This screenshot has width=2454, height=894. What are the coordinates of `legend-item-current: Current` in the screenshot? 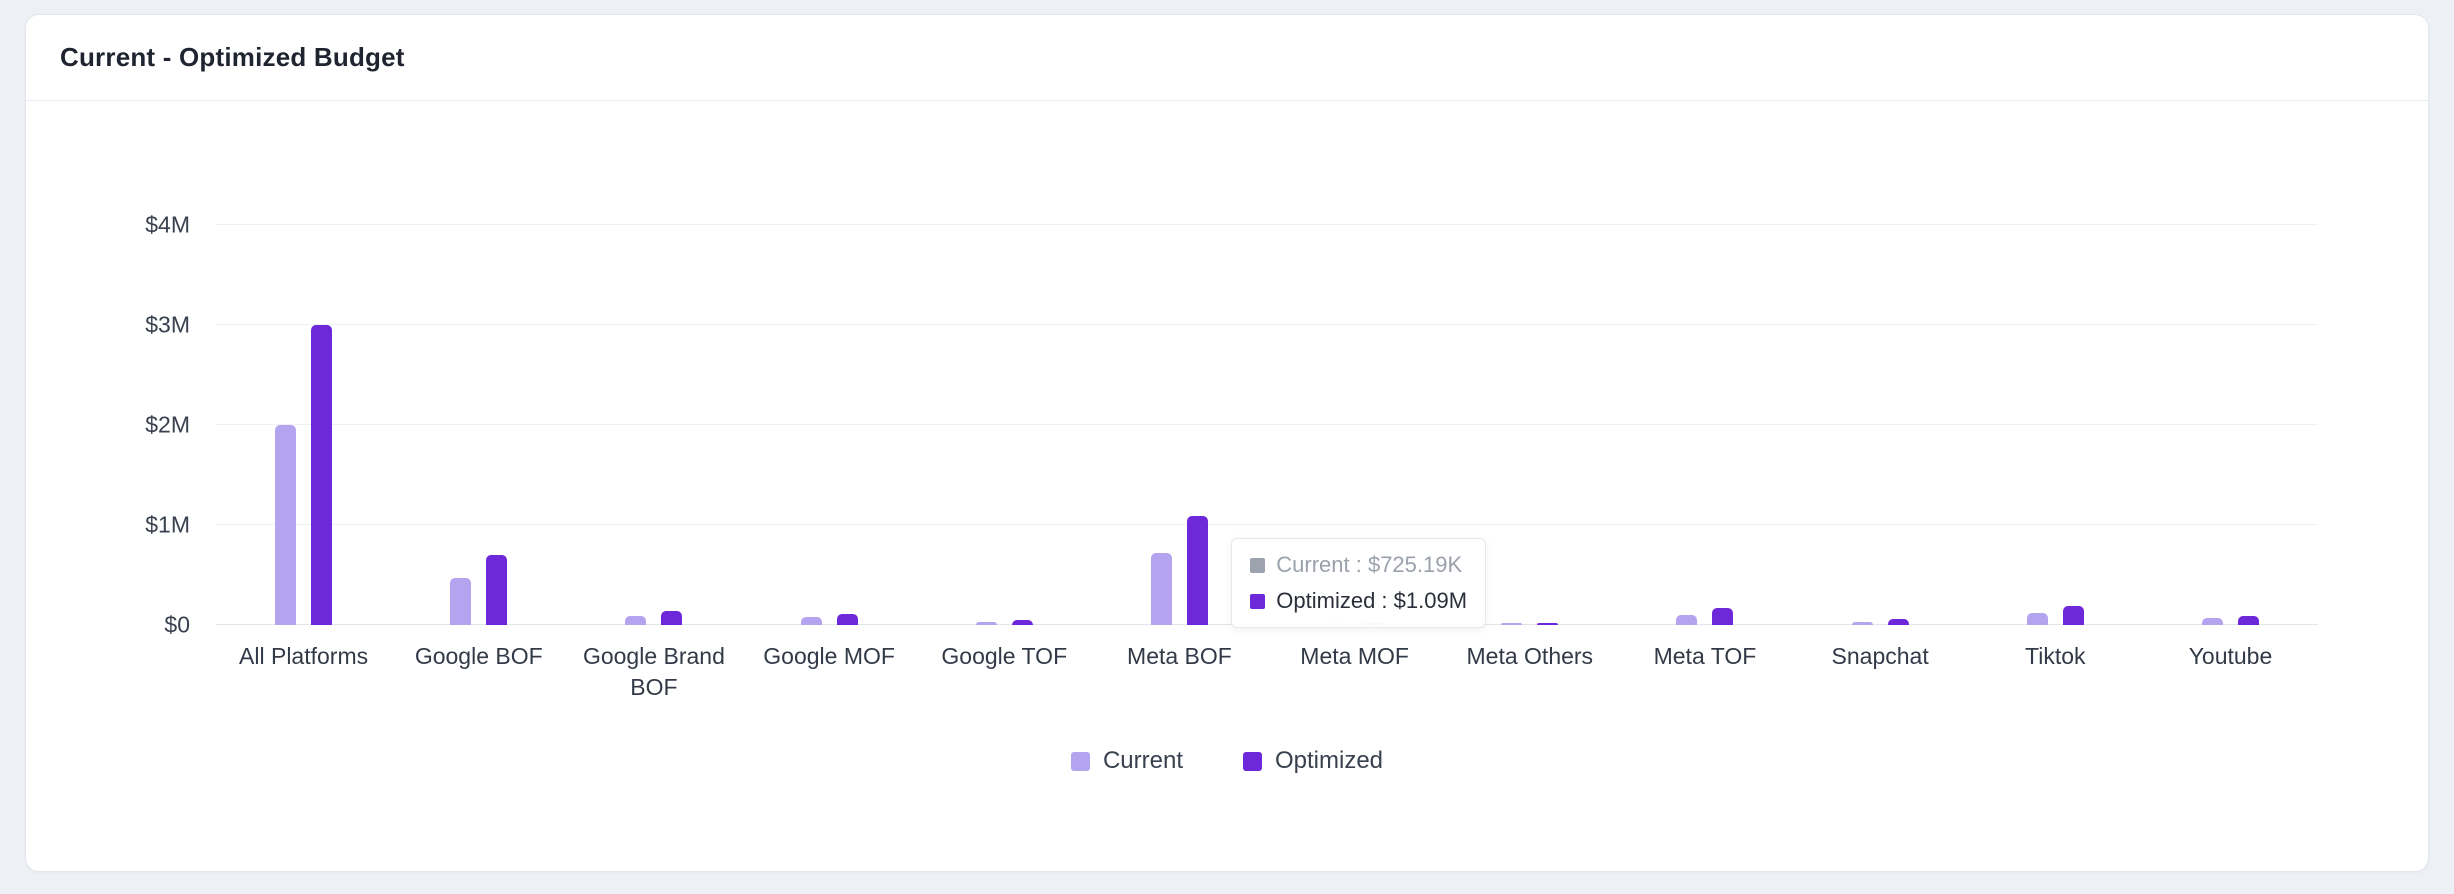 It's located at (1126, 761).